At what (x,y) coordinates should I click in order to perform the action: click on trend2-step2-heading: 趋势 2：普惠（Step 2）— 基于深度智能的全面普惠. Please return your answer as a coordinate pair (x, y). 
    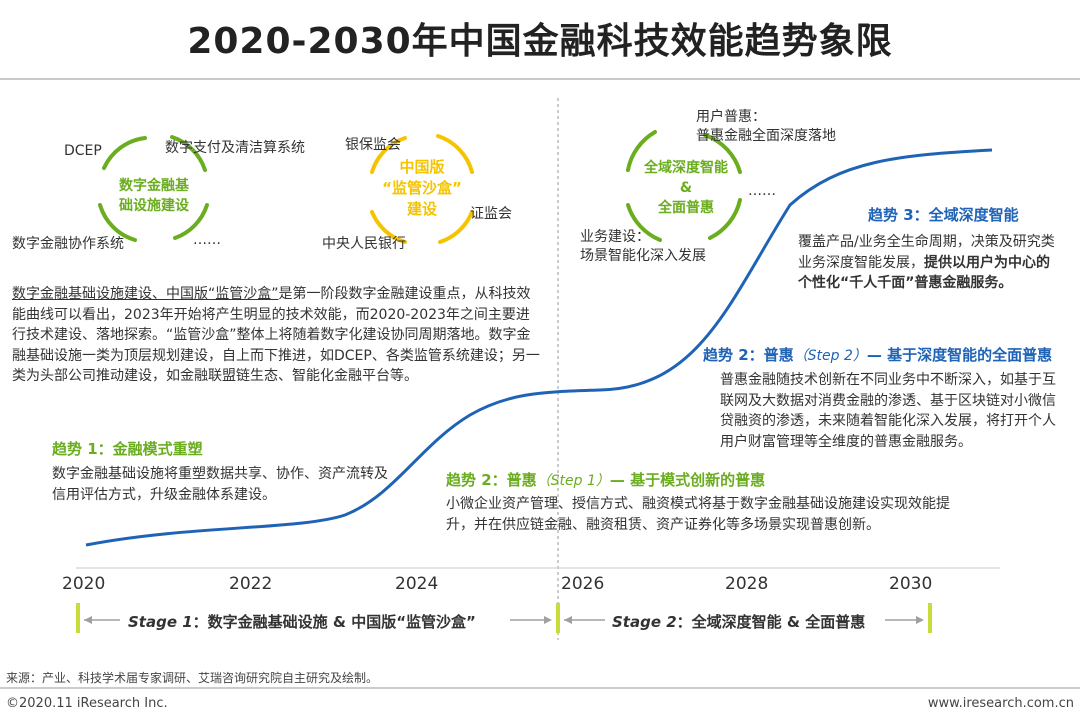
    Looking at the image, I should click on (877, 354).